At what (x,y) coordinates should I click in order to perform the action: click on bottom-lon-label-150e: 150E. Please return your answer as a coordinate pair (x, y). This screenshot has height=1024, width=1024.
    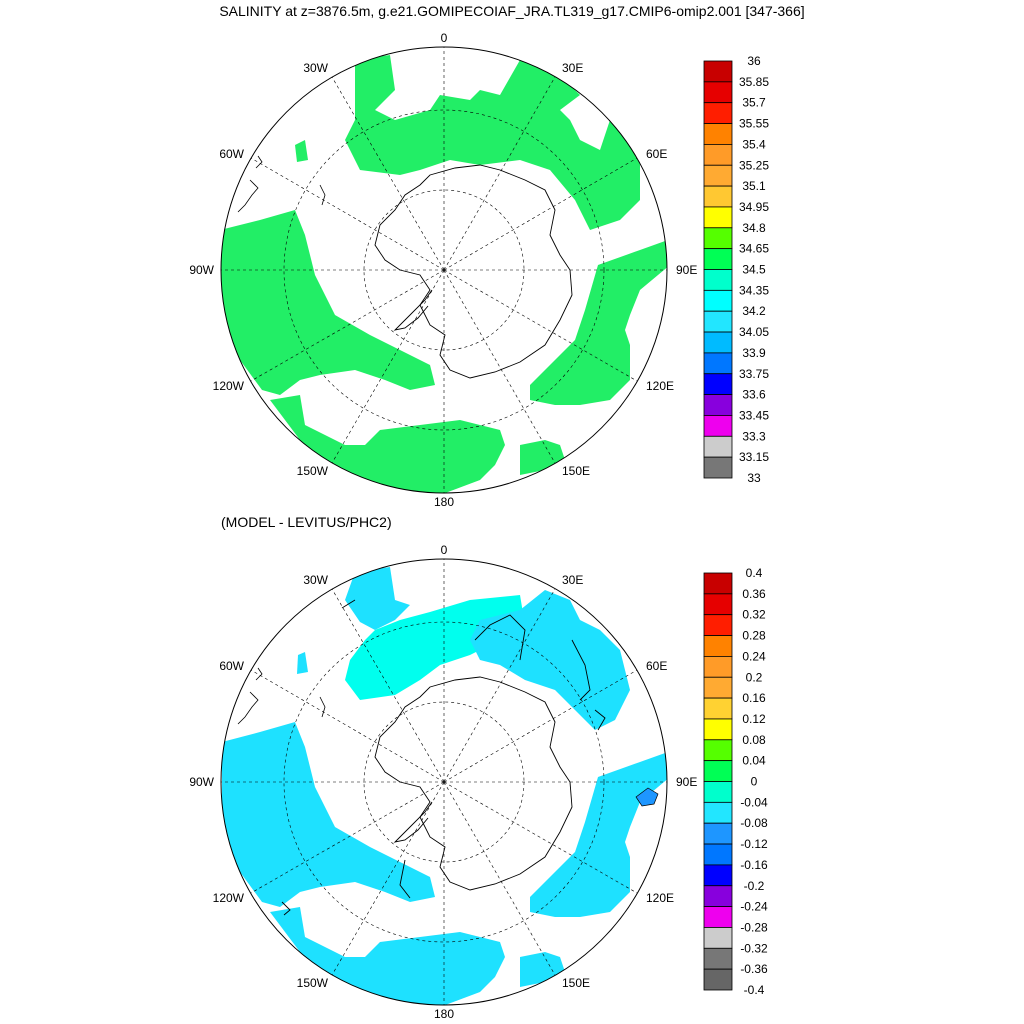
    Looking at the image, I should click on (576, 983).